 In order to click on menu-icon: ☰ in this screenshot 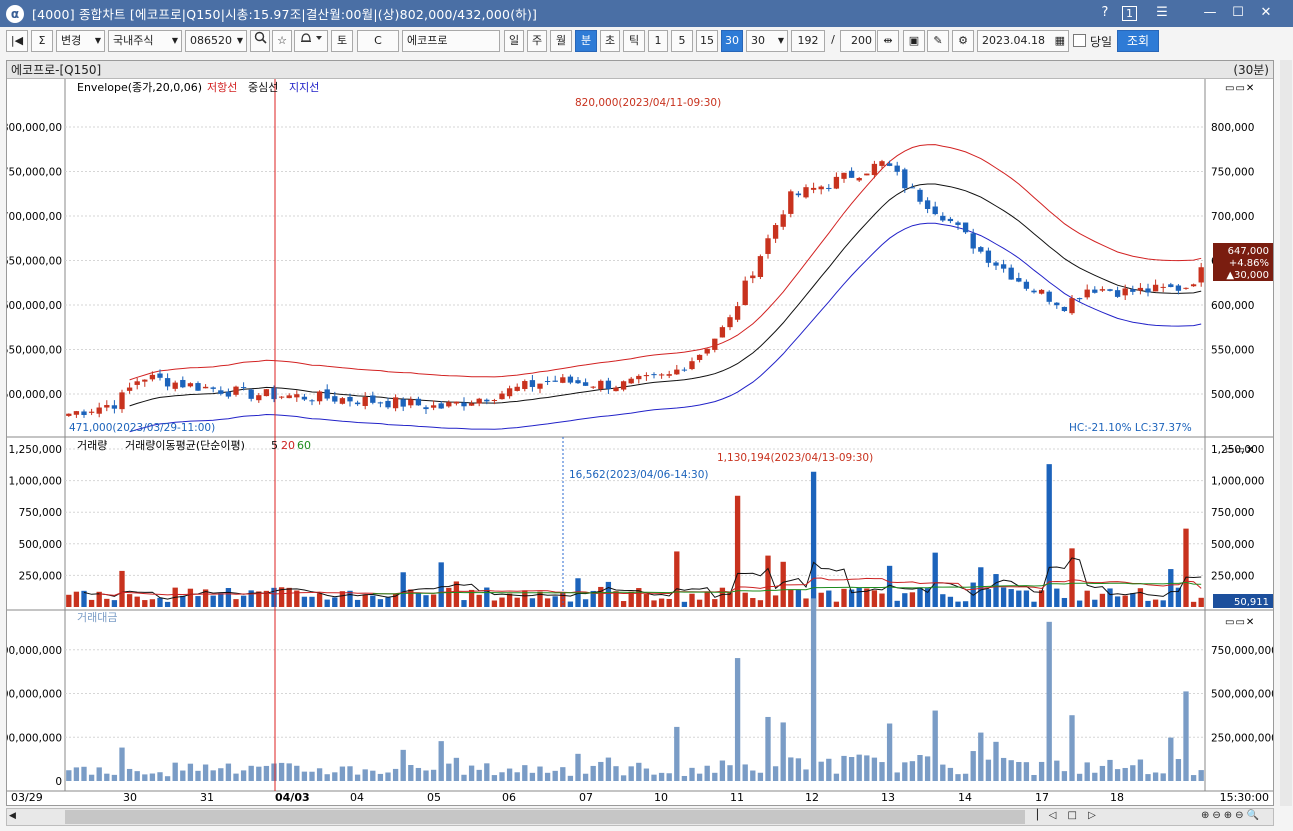, I will do `click(1162, 12)`.